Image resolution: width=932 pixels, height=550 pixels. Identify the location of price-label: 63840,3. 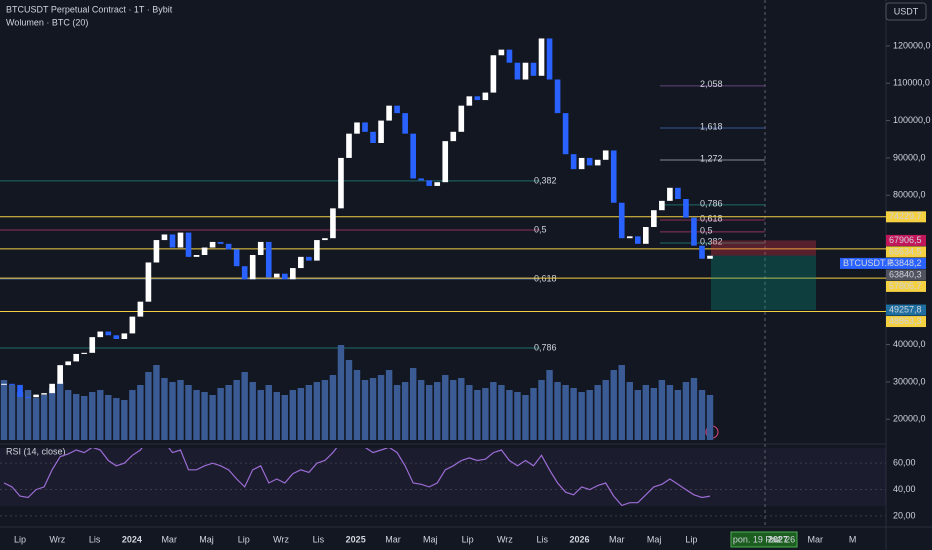
(905, 274).